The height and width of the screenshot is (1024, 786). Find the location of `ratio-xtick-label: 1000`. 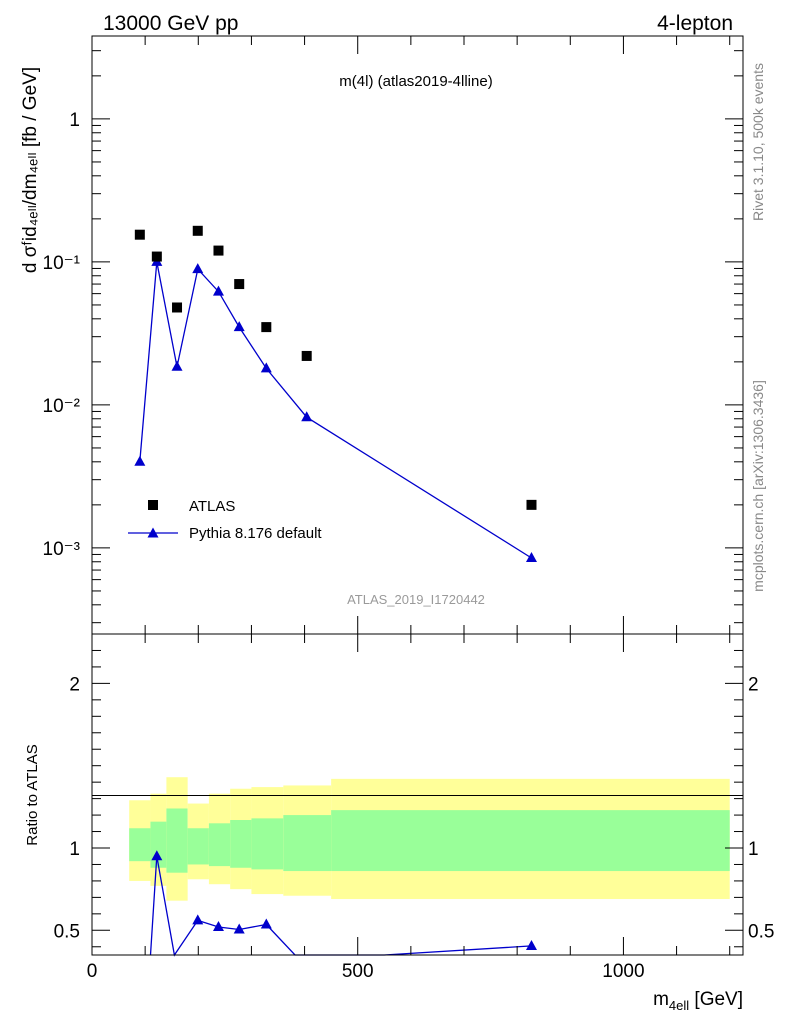

ratio-xtick-label: 1000 is located at coordinates (623, 971).